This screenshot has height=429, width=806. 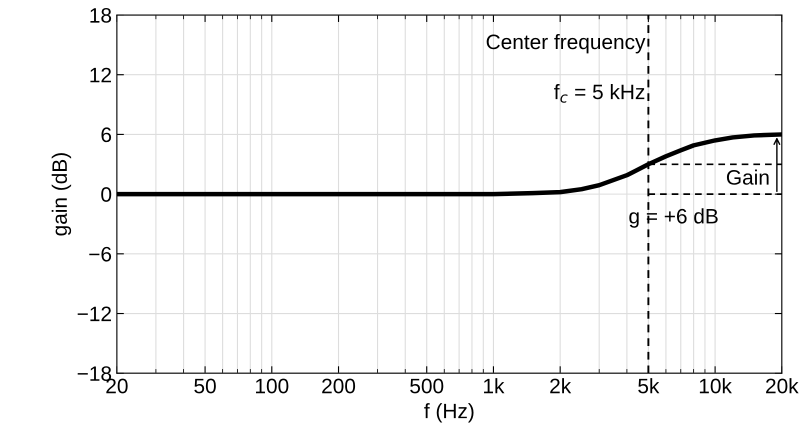 I want to click on x-tick-label: 2k, so click(x=561, y=386).